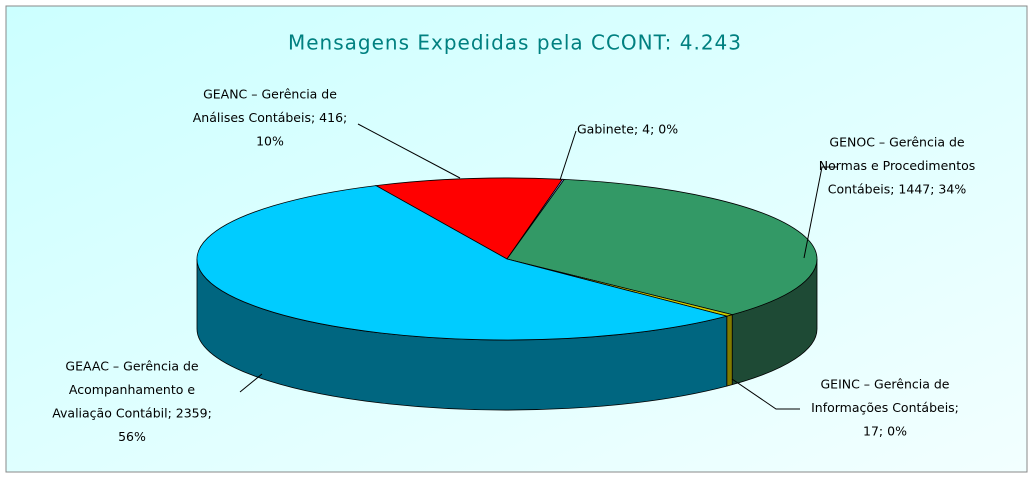 This screenshot has width=1031, height=477. What do you see at coordinates (627, 129) in the screenshot?
I see `data-label: Gabinete; 4; 0%` at bounding box center [627, 129].